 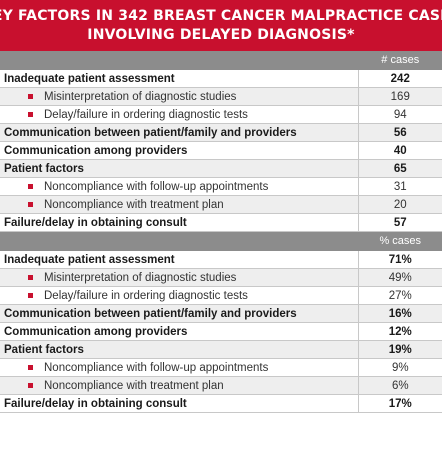 What do you see at coordinates (399, 349) in the screenshot?
I see `row-value: 19%` at bounding box center [399, 349].